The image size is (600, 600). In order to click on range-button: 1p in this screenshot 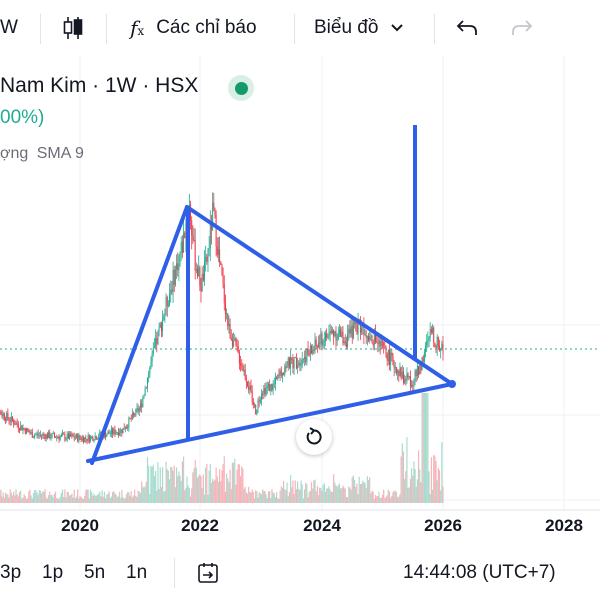, I will do `click(52, 573)`.